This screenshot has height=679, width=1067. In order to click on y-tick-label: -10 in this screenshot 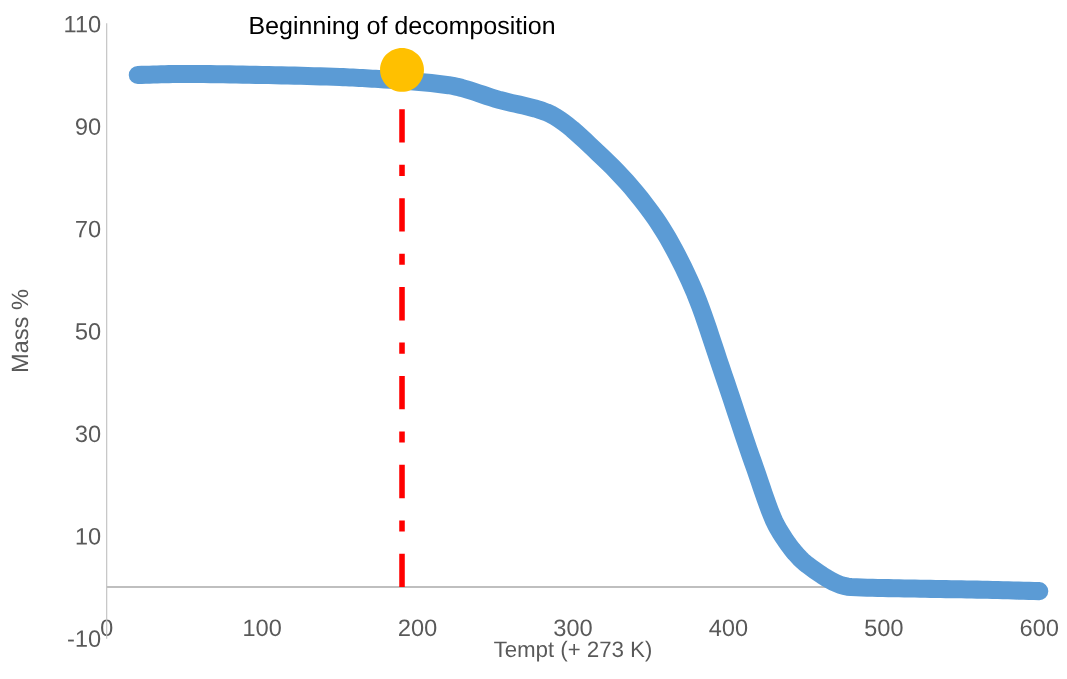, I will do `click(84, 639)`.